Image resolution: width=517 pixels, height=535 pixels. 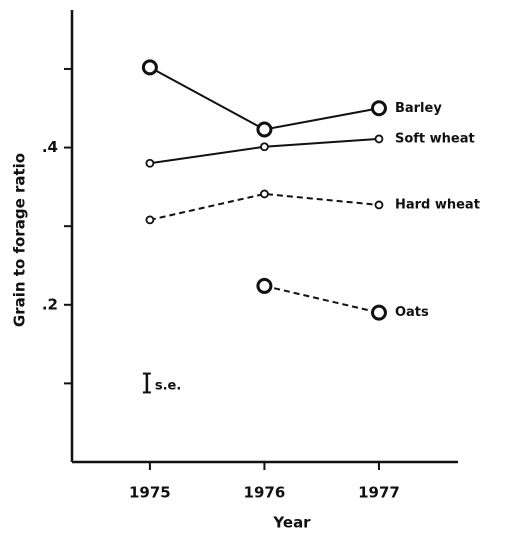 What do you see at coordinates (168, 386) in the screenshot?
I see `se-label: s.e.` at bounding box center [168, 386].